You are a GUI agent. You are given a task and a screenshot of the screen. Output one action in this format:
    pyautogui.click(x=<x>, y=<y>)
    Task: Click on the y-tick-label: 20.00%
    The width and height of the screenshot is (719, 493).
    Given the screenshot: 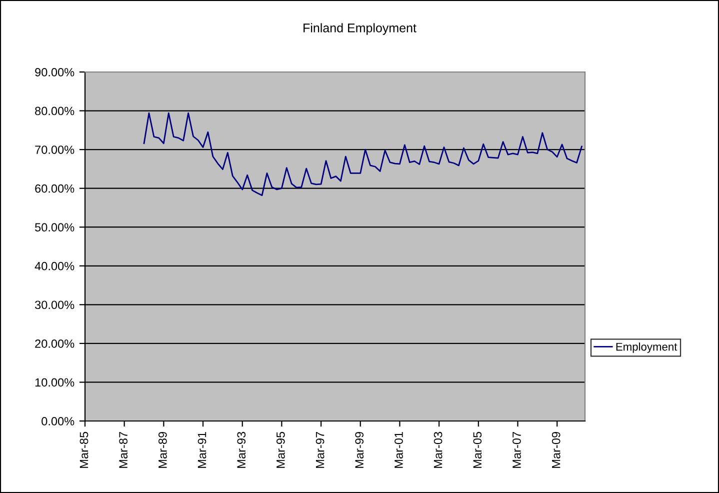 What is the action you would take?
    pyautogui.click(x=54, y=343)
    